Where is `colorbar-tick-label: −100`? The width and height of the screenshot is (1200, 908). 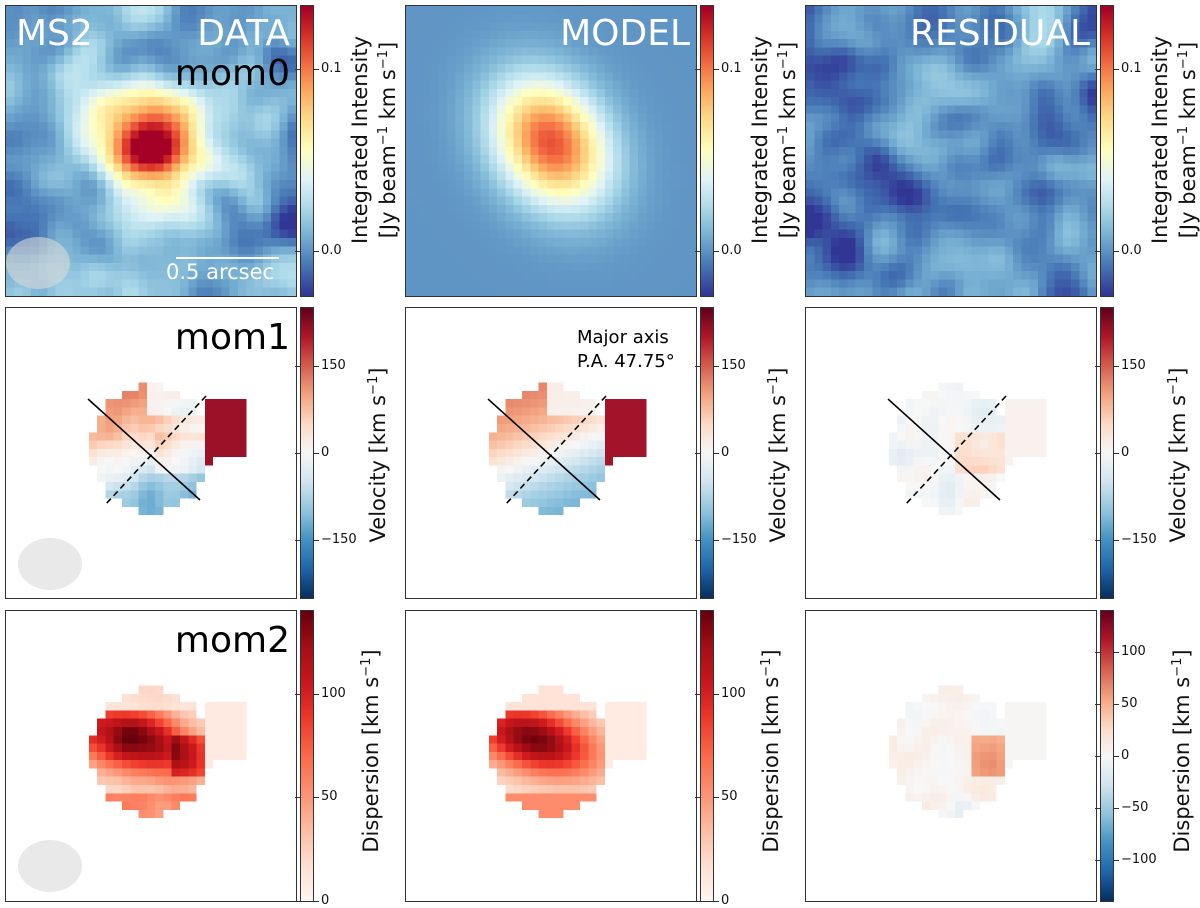
colorbar-tick-label: −100 is located at coordinates (1139, 859).